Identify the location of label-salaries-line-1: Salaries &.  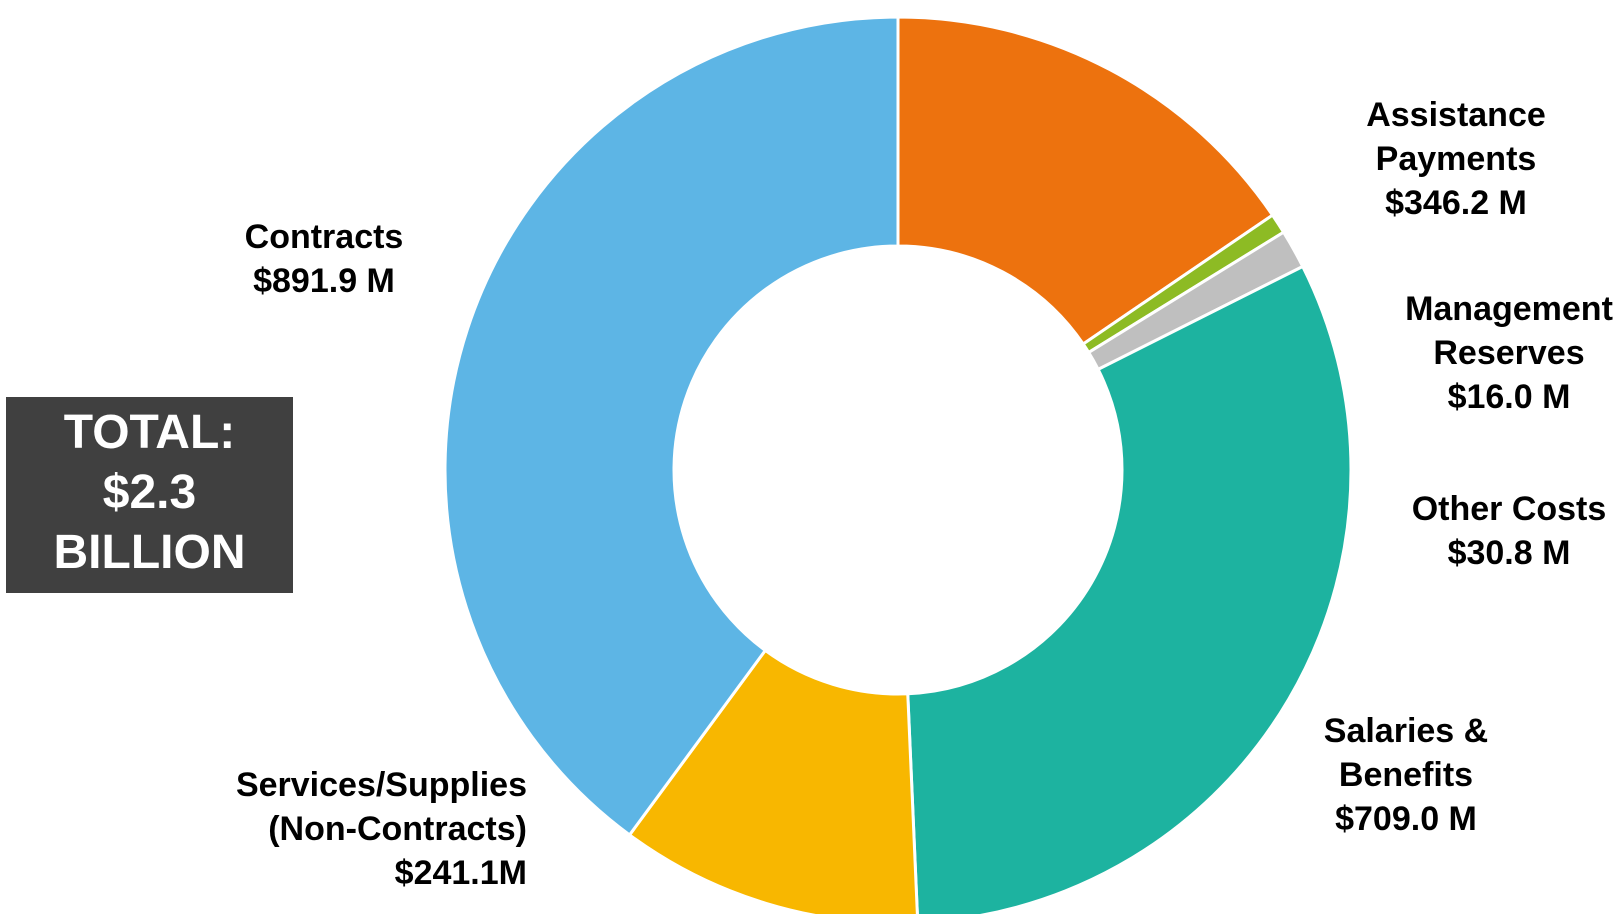
(1406, 731).